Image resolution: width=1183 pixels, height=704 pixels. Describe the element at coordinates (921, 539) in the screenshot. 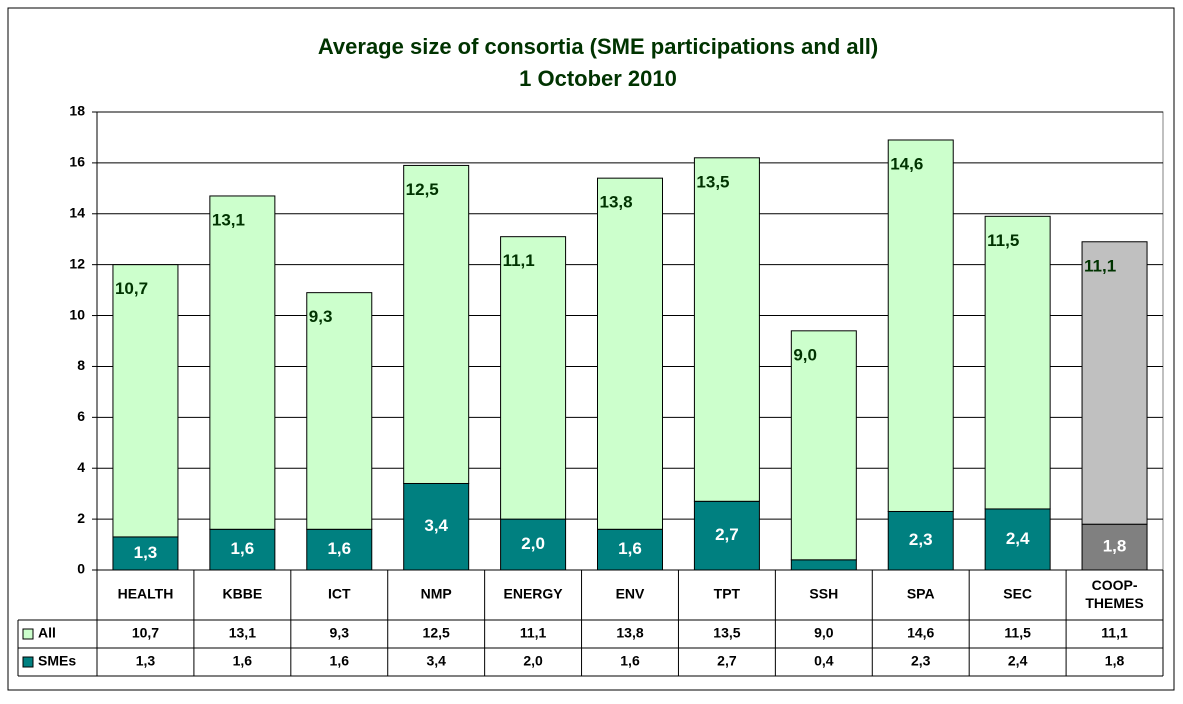

I see `data-label: 2,3` at that location.